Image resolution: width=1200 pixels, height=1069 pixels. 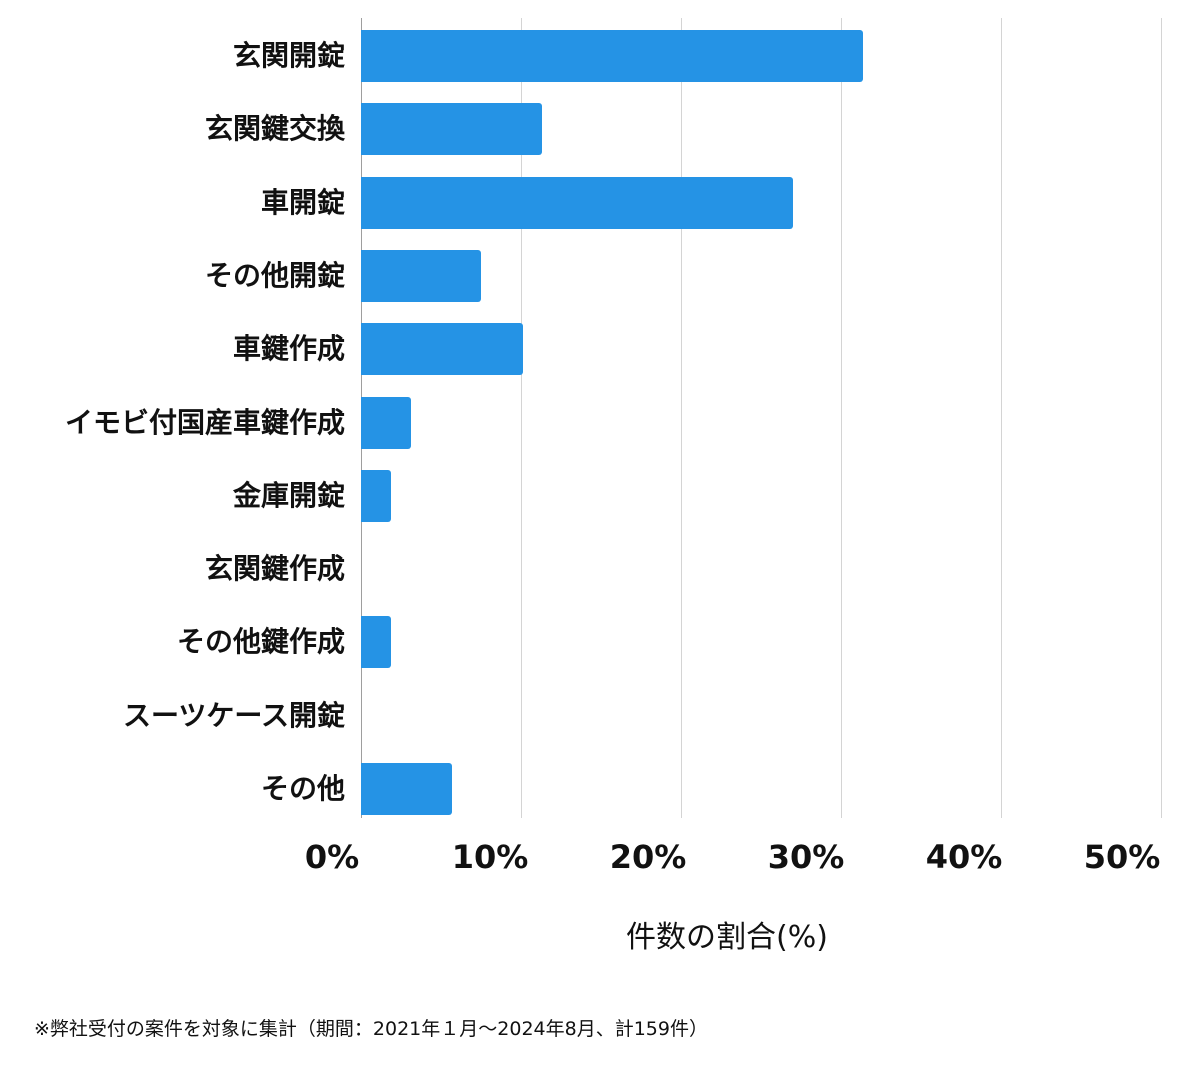 What do you see at coordinates (288, 495) in the screenshot?
I see `category-label: 金庫開錠` at bounding box center [288, 495].